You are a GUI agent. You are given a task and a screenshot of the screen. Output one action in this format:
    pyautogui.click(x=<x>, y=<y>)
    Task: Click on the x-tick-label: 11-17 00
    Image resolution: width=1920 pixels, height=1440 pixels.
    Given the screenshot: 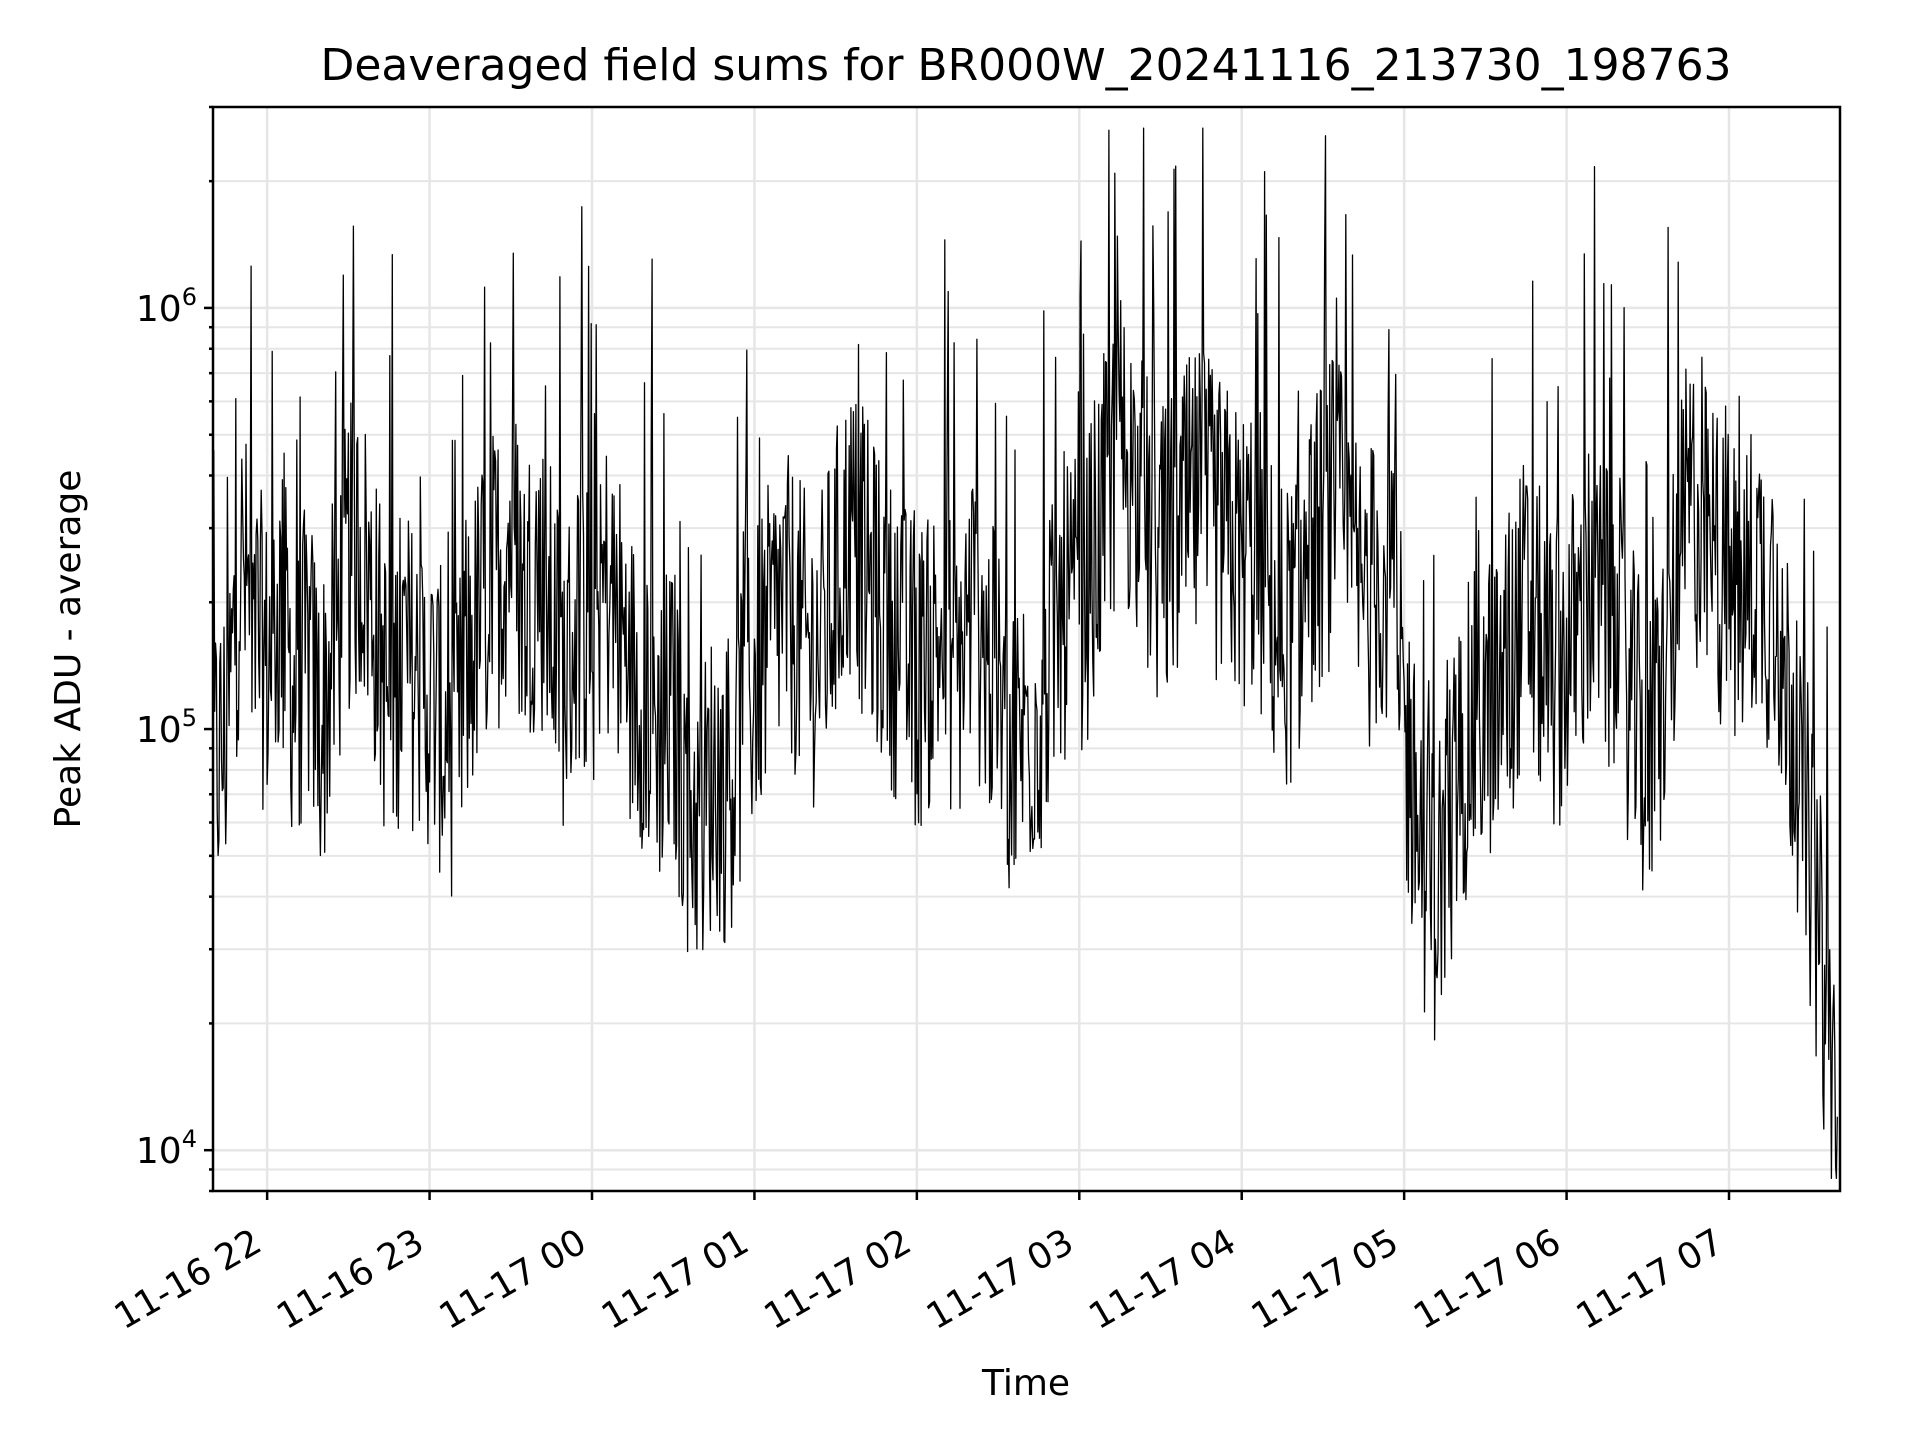 What is the action you would take?
    pyautogui.click(x=513, y=1279)
    